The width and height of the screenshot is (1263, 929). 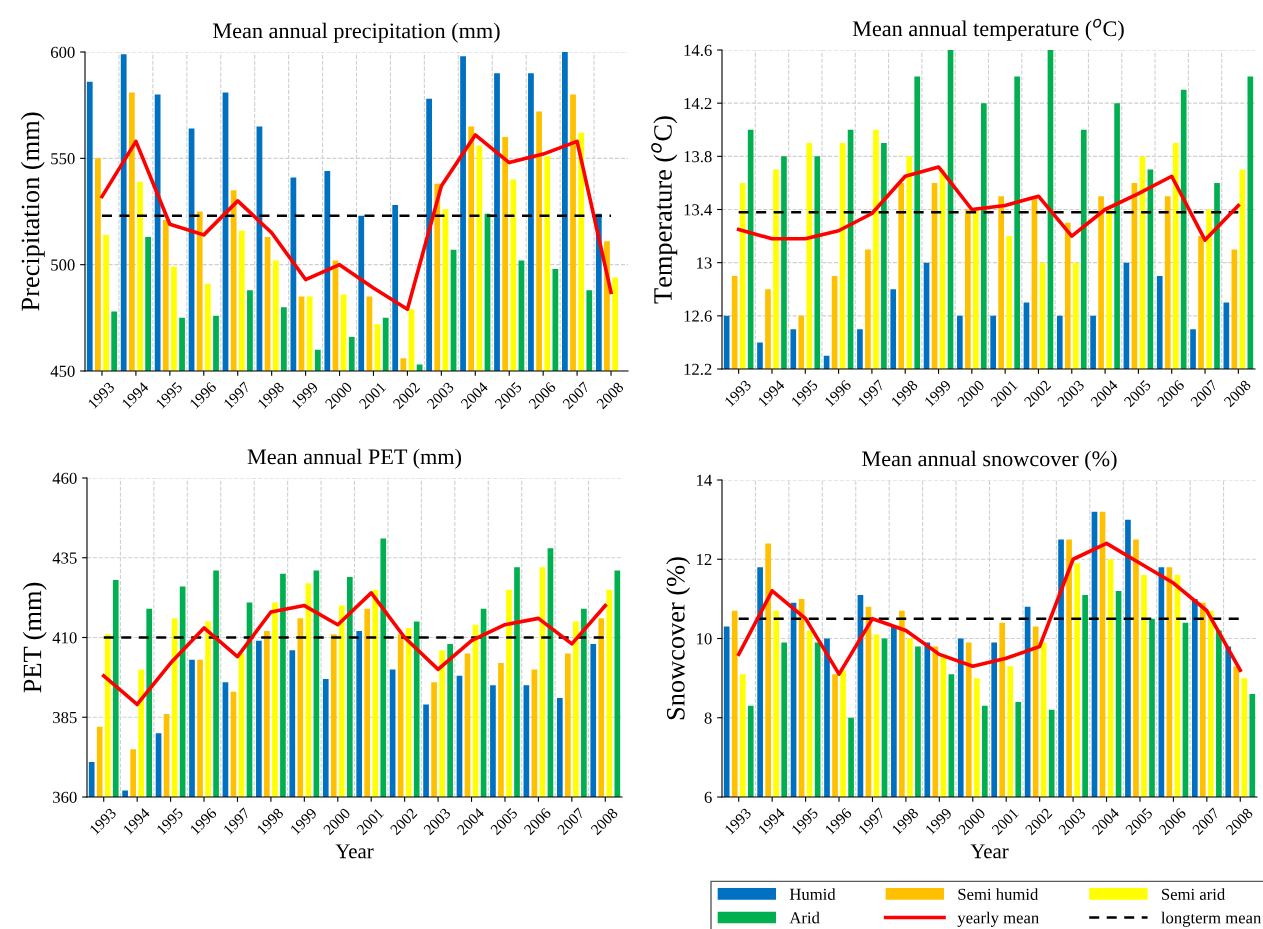 I want to click on y-tick-label: 500, so click(x=63, y=265).